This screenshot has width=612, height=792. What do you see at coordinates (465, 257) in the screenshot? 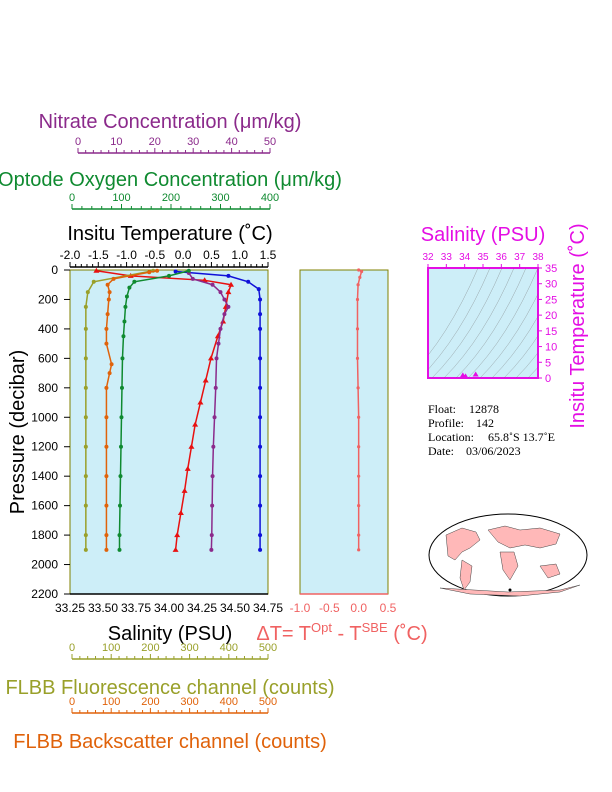
I see `ts-x-tick-label: 34` at bounding box center [465, 257].